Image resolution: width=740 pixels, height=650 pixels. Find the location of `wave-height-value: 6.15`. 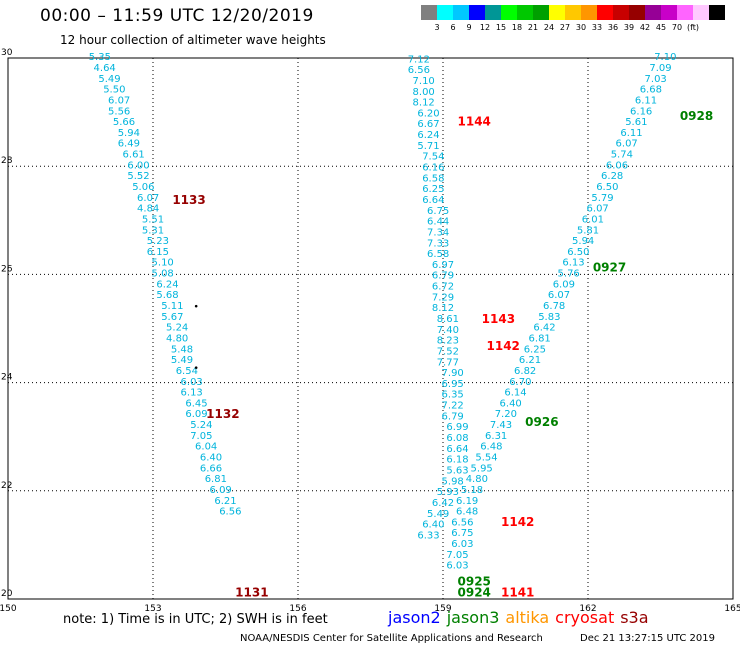

wave-height-value: 6.15 is located at coordinates (158, 252).